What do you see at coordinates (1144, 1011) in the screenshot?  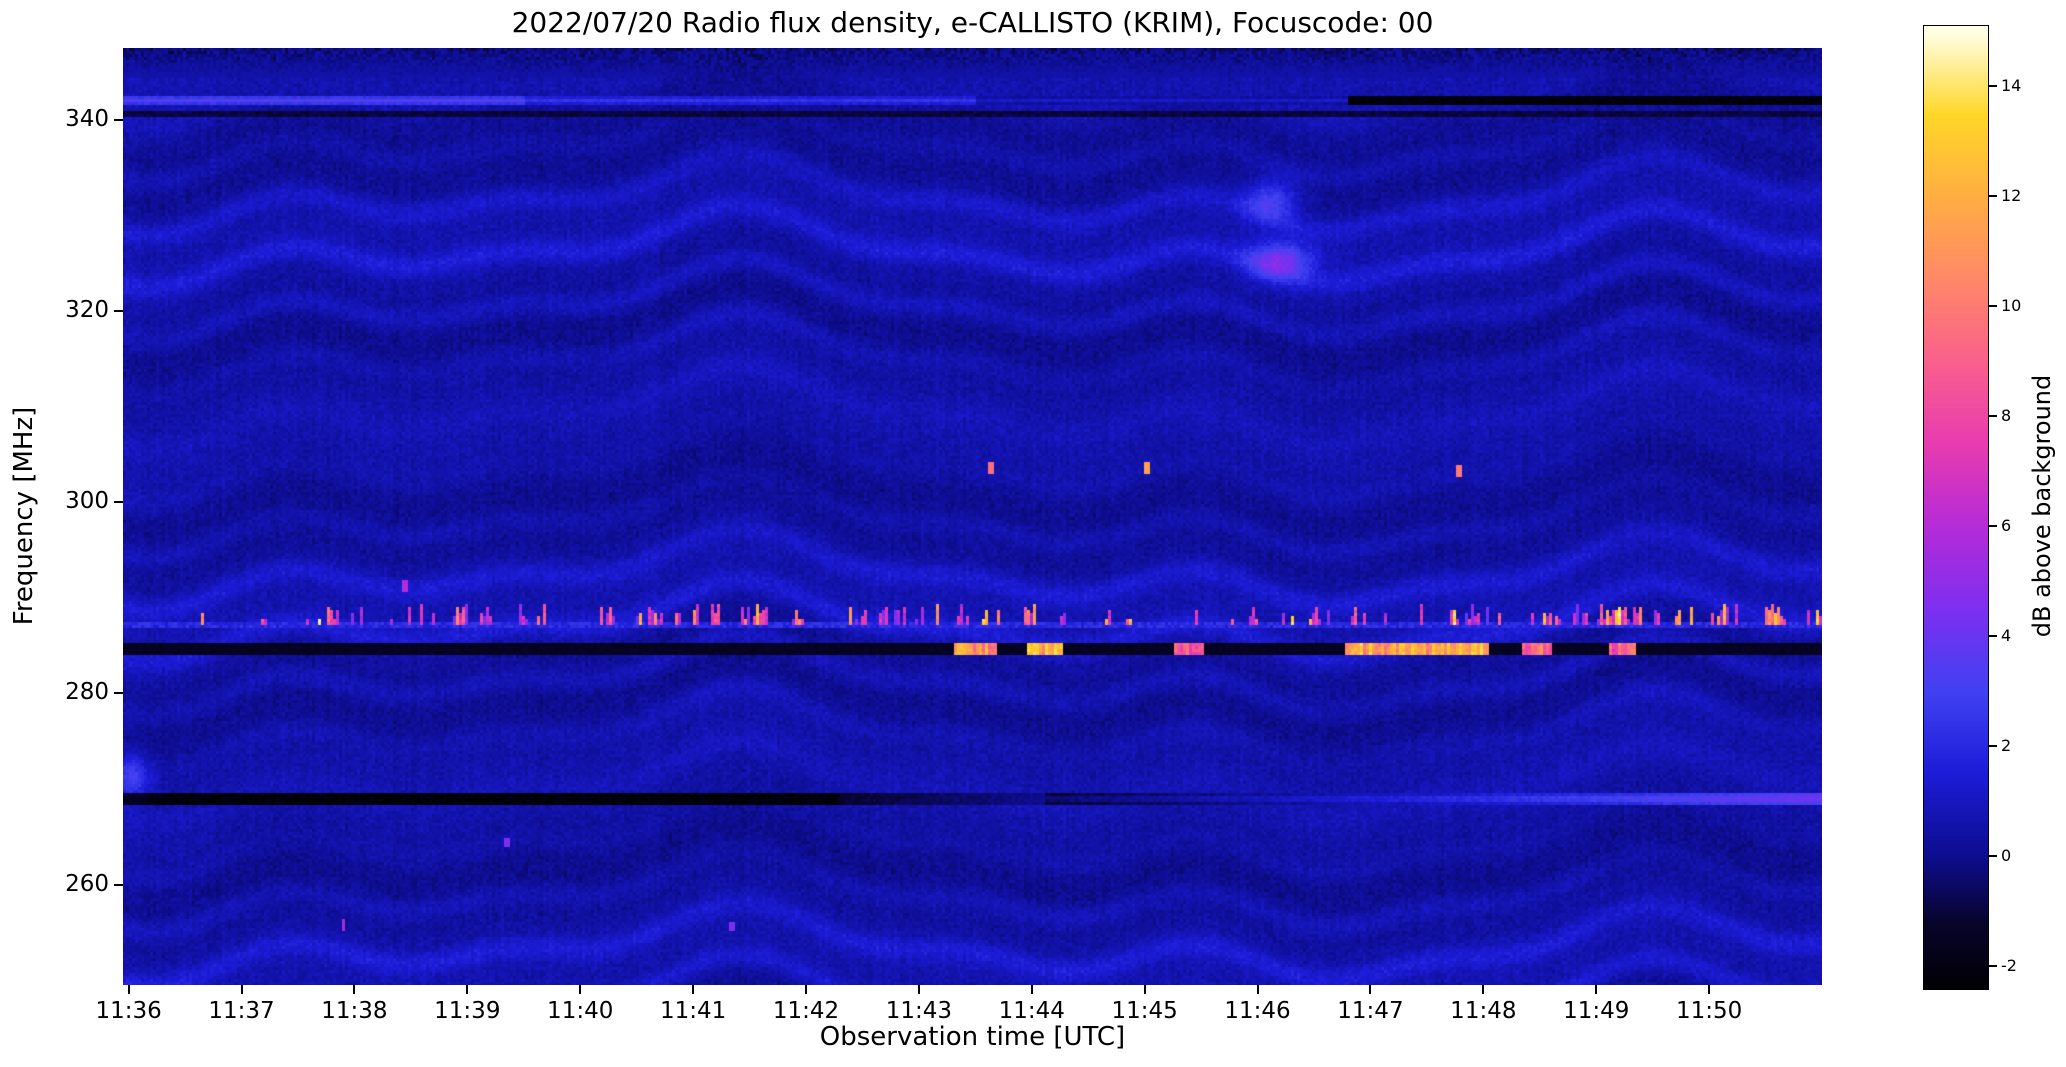 I see `x-tick-label: 11:45` at bounding box center [1144, 1011].